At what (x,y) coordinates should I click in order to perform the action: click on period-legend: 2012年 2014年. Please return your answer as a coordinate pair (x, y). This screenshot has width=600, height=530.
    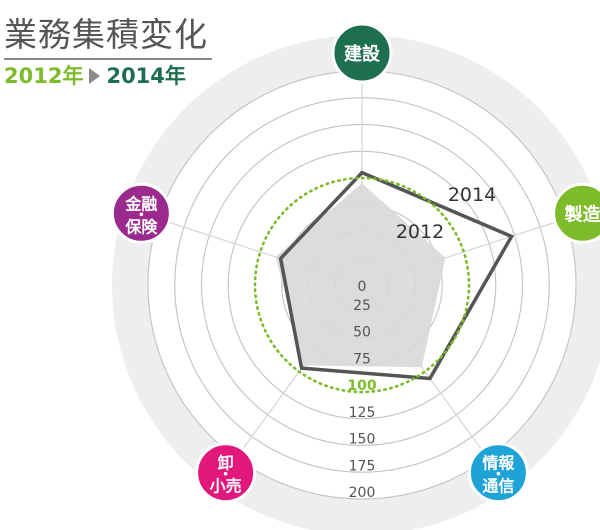
    Looking at the image, I should click on (108, 76).